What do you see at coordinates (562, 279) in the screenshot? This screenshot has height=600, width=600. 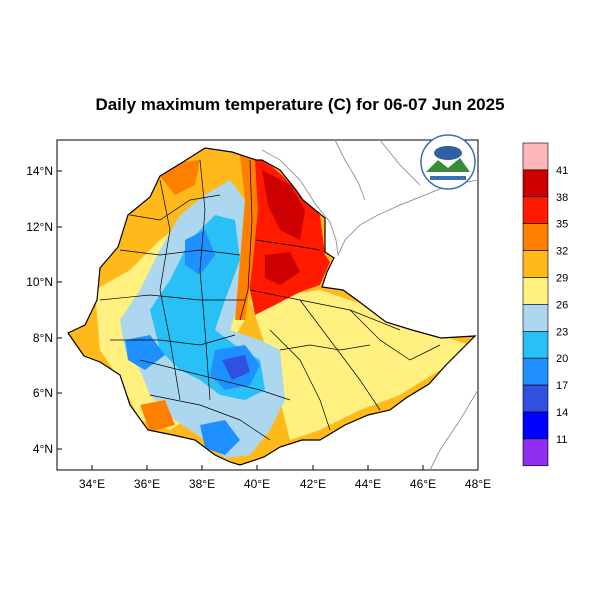 I see `colorbar-label: 29` at bounding box center [562, 279].